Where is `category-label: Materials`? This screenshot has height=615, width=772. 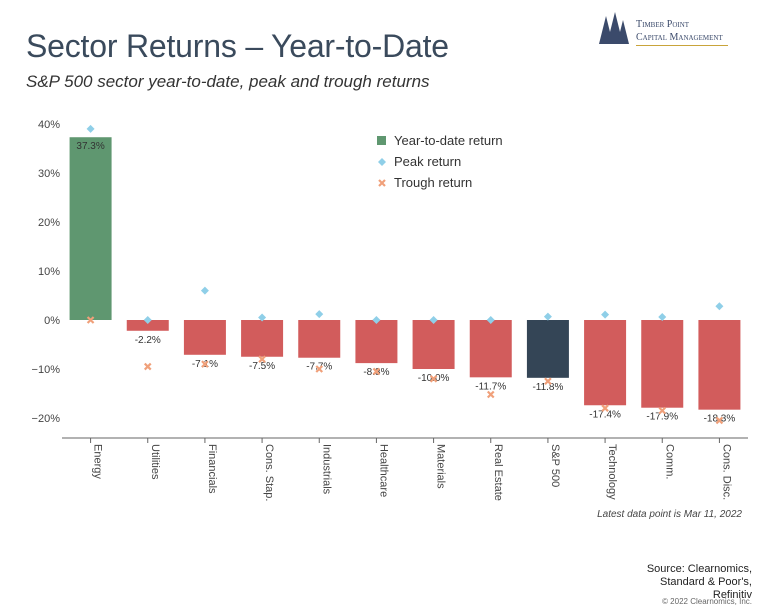 category-label: Materials is located at coordinates (441, 466).